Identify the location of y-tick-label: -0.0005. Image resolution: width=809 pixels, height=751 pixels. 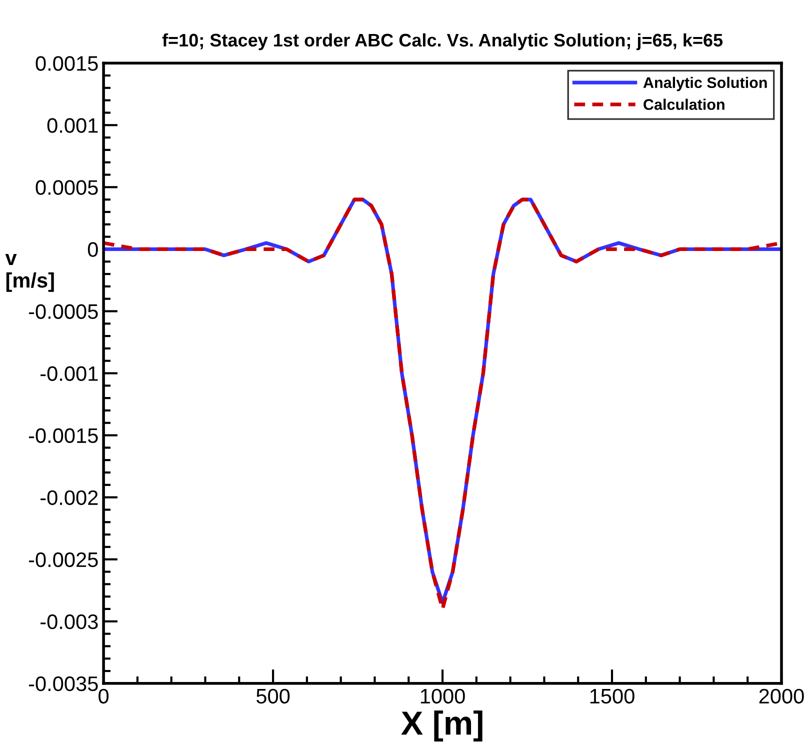
(63, 311).